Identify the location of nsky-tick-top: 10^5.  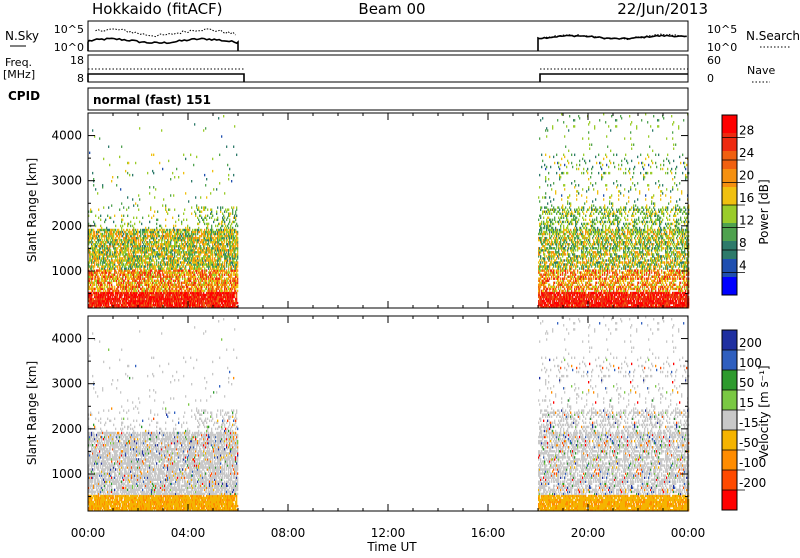
(69, 29).